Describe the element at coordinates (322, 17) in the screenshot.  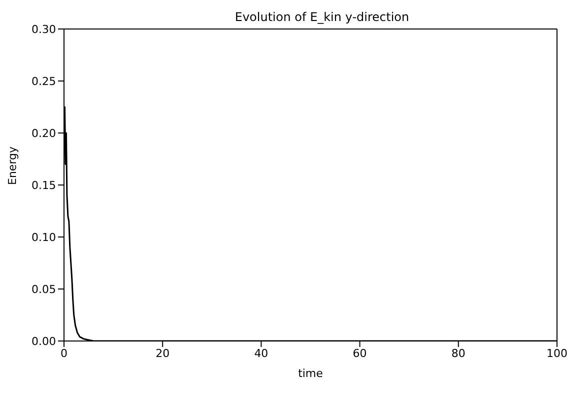
I see `chart-title: Evolution of E_kin y-direction` at that location.